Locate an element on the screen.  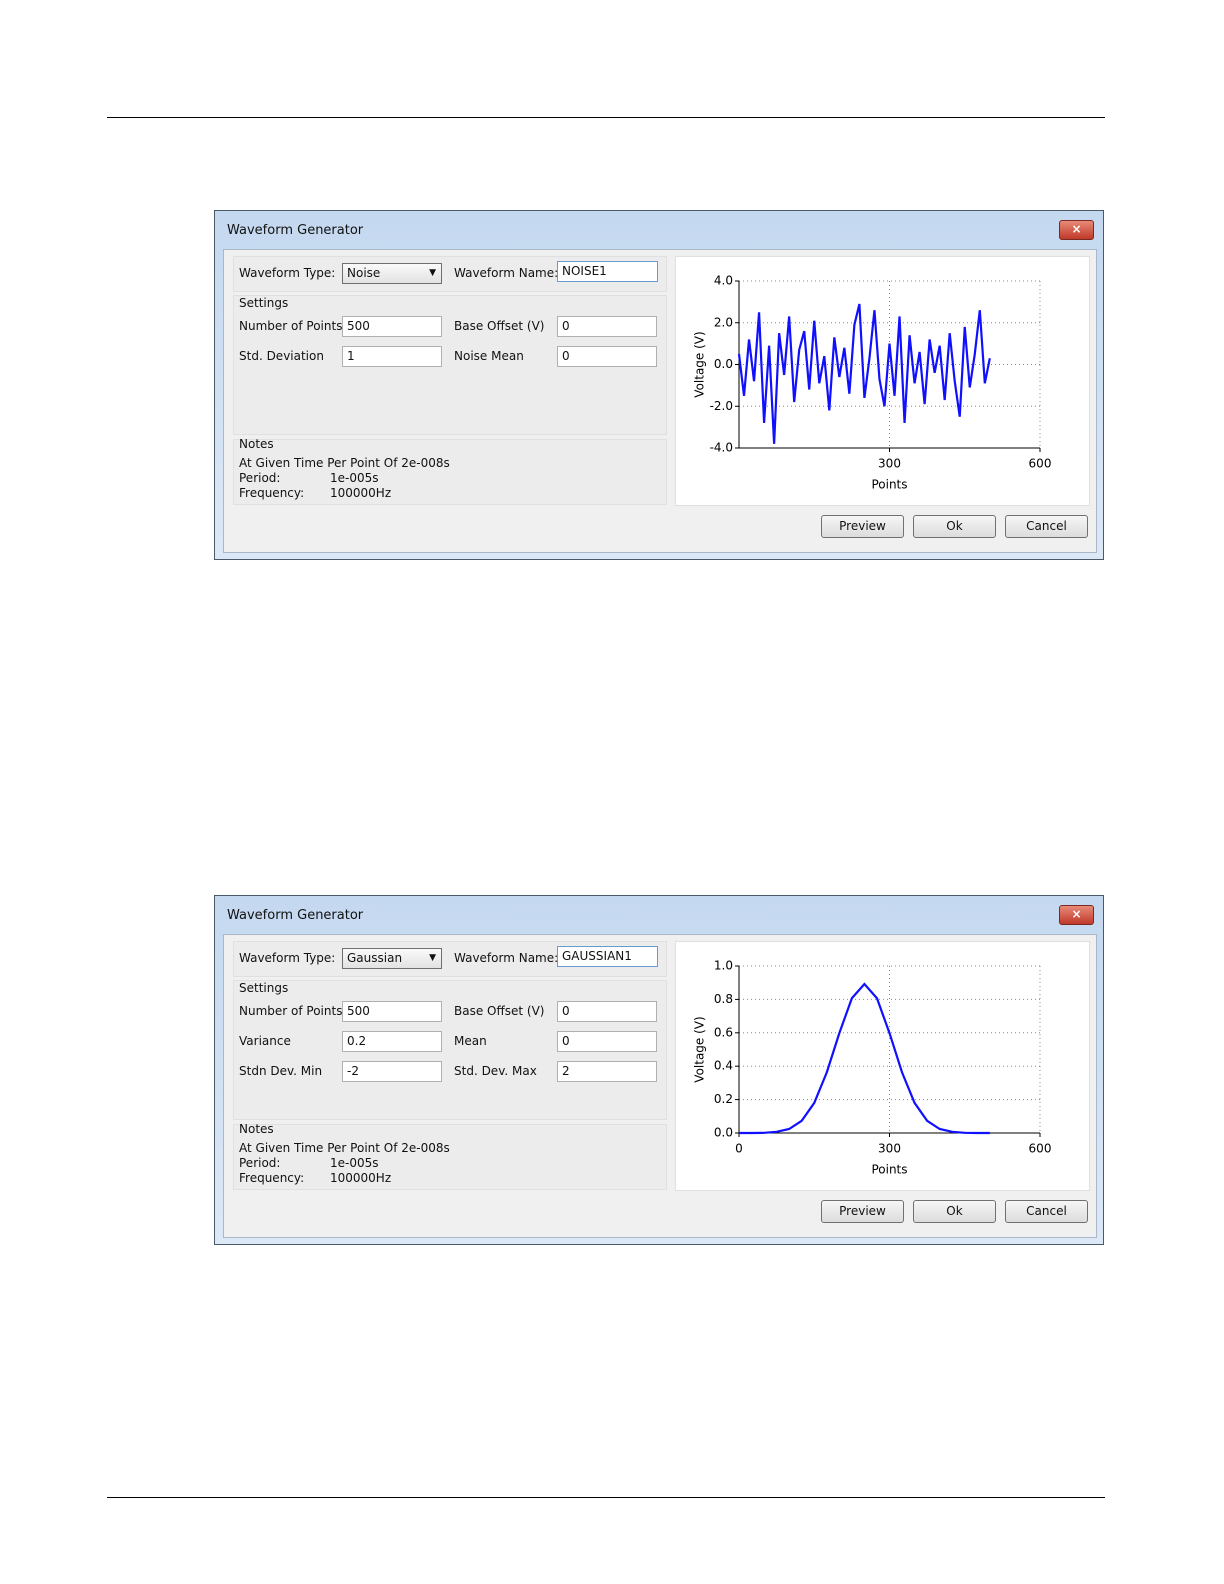
field-label: Variance is located at coordinates (265, 1041).